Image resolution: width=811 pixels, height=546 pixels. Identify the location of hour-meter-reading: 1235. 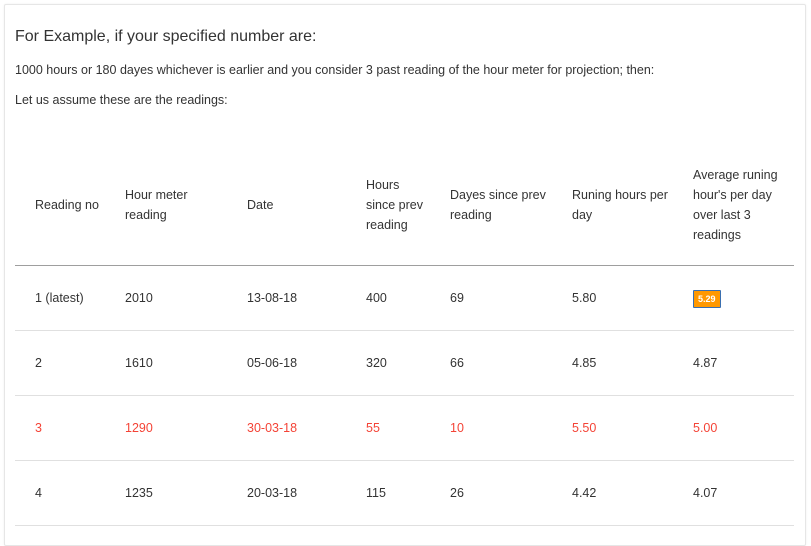
(166, 493).